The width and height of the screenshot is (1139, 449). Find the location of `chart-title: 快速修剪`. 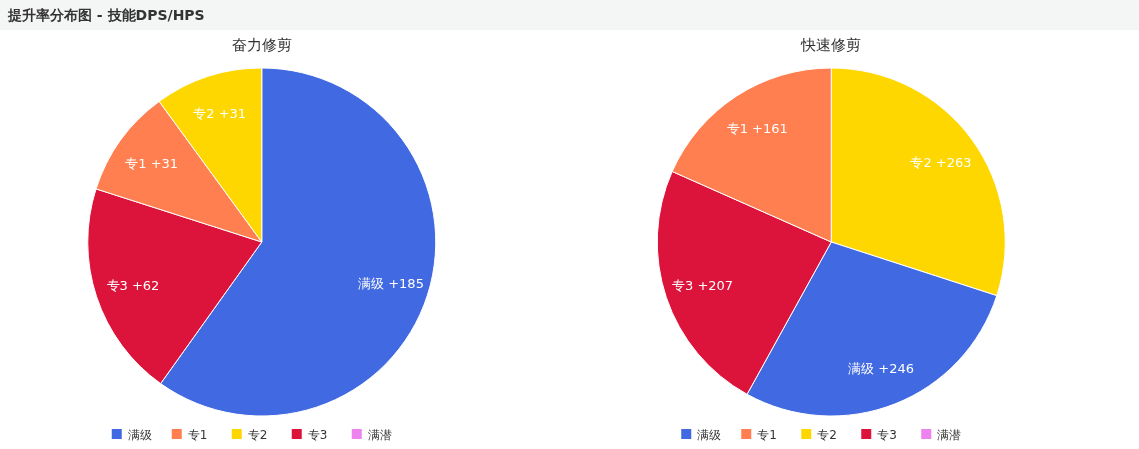

chart-title: 快速修剪 is located at coordinates (831, 45).